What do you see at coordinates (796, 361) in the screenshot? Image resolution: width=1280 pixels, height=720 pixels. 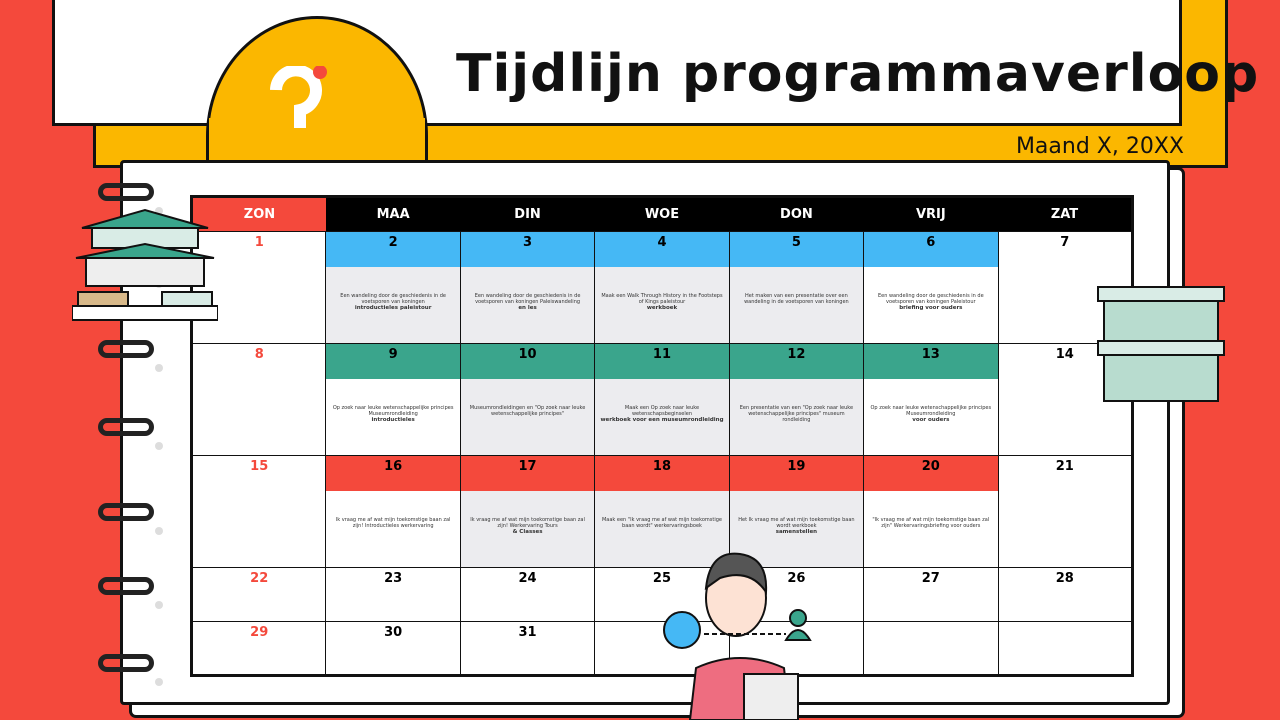 I see `day-number: 12` at bounding box center [796, 361].